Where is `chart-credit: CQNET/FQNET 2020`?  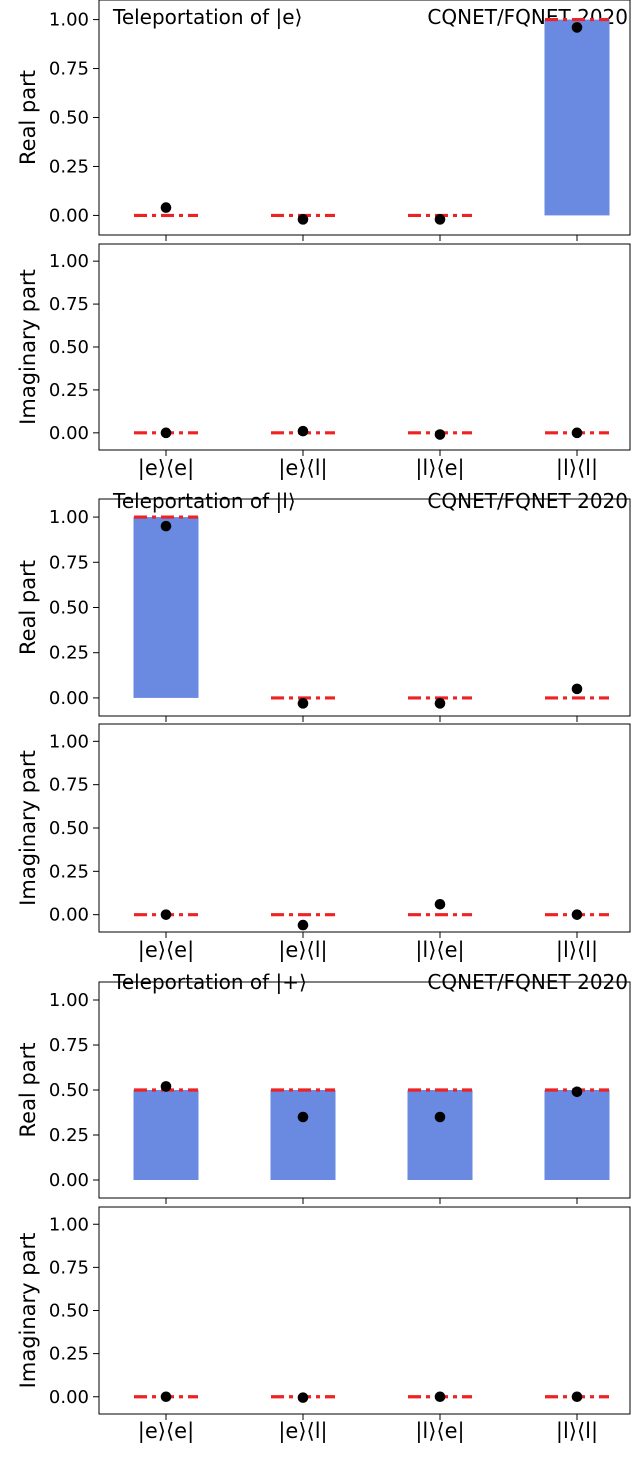 chart-credit: CQNET/FQNET 2020 is located at coordinates (527, 501).